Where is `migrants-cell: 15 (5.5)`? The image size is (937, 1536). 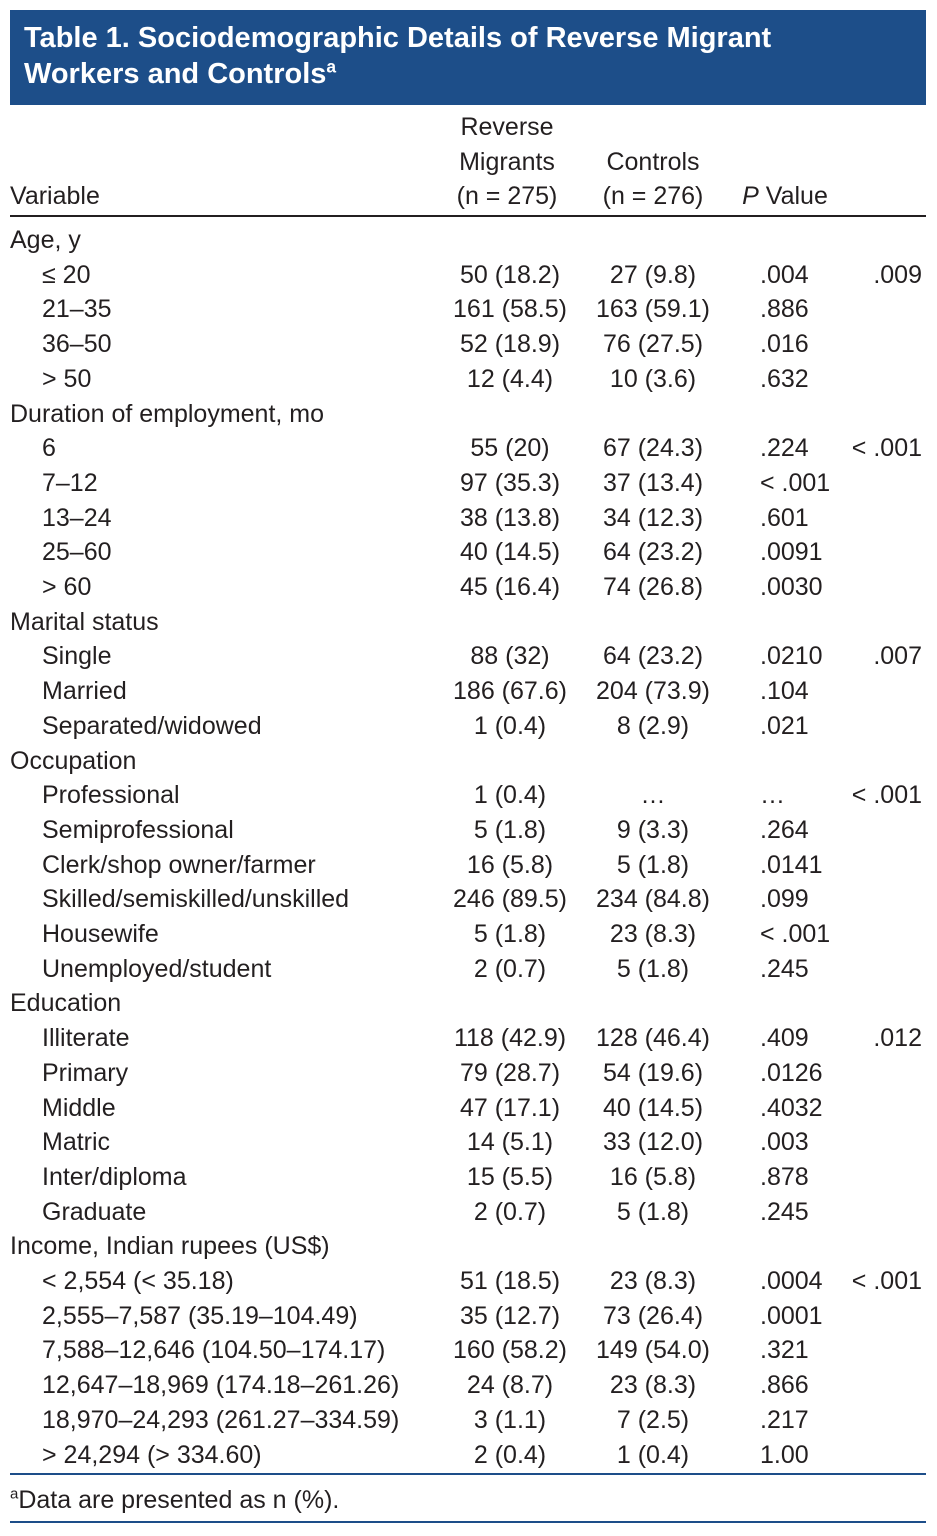
migrants-cell: 15 (5.5) is located at coordinates (510, 1176).